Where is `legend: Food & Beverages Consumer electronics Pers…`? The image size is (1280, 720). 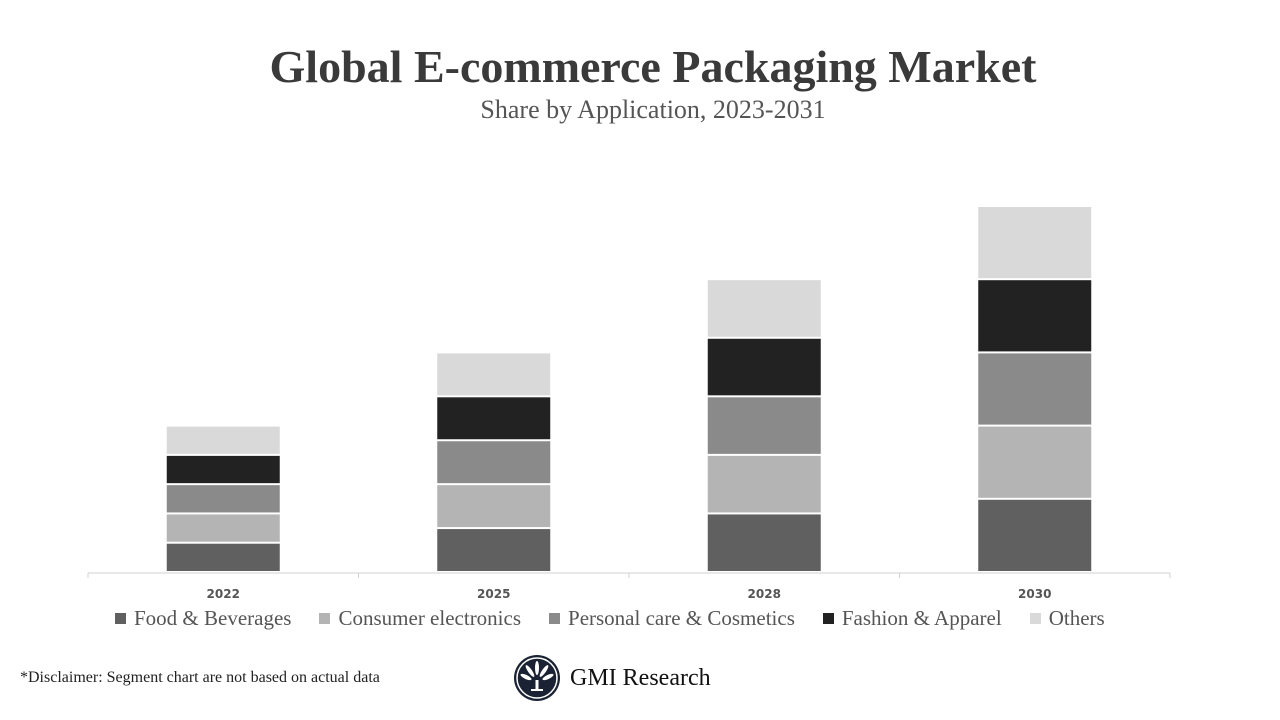
legend: Food & Beverages Consumer electronics Pers… is located at coordinates (610, 618).